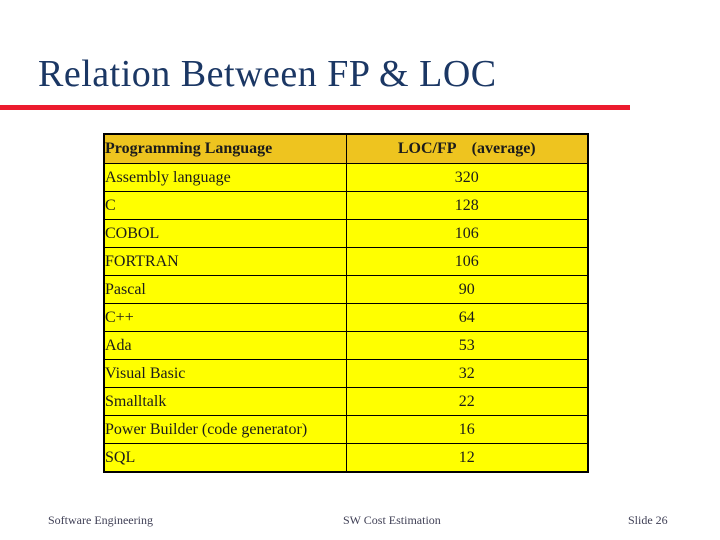 This screenshot has height=540, width=720. I want to click on table-row: Power Builder (code generator) 16, so click(346, 429).